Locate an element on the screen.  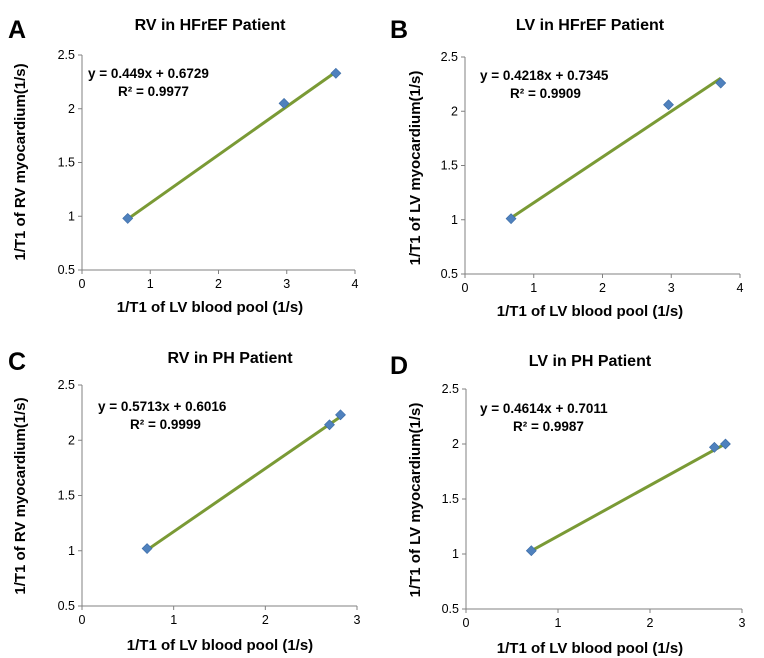
panel-letter: D is located at coordinates (399, 366).